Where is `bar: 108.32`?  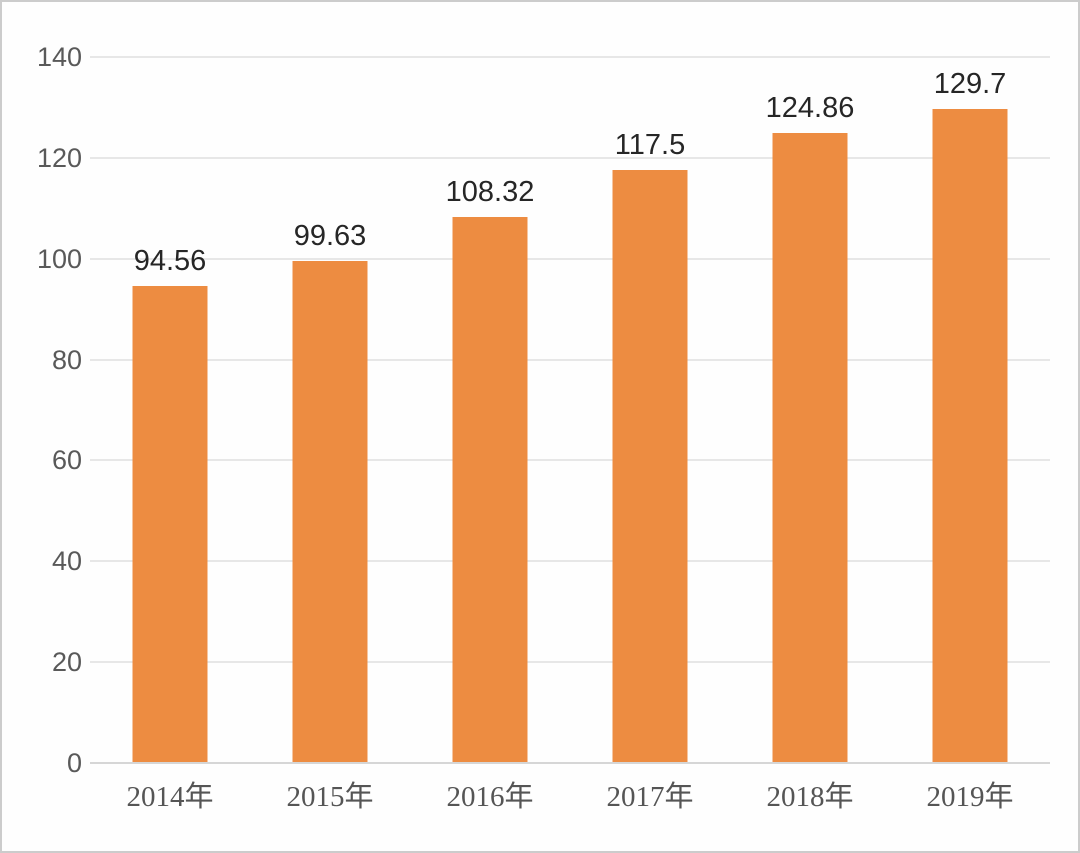 bar: 108.32 is located at coordinates (490, 469).